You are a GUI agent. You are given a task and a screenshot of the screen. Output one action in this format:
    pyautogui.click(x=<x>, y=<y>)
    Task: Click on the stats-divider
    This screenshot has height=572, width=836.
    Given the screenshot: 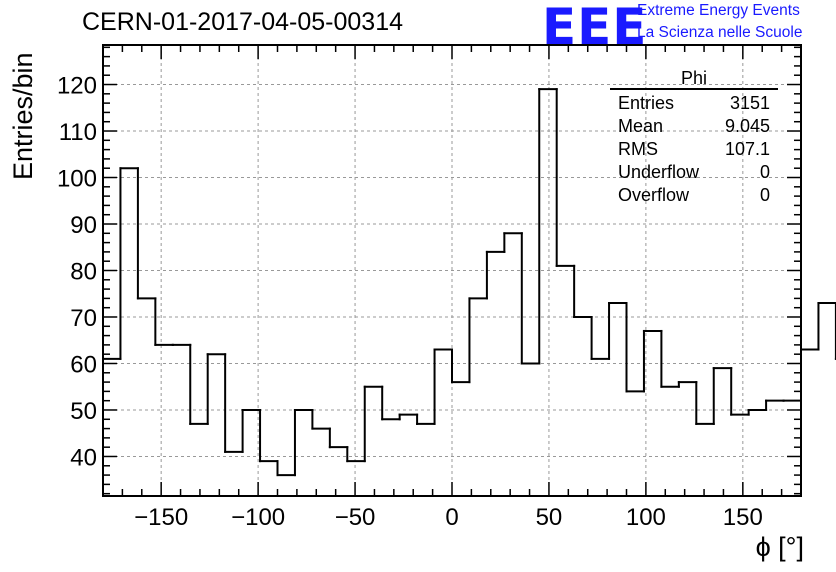 What is the action you would take?
    pyautogui.click(x=694, y=89)
    